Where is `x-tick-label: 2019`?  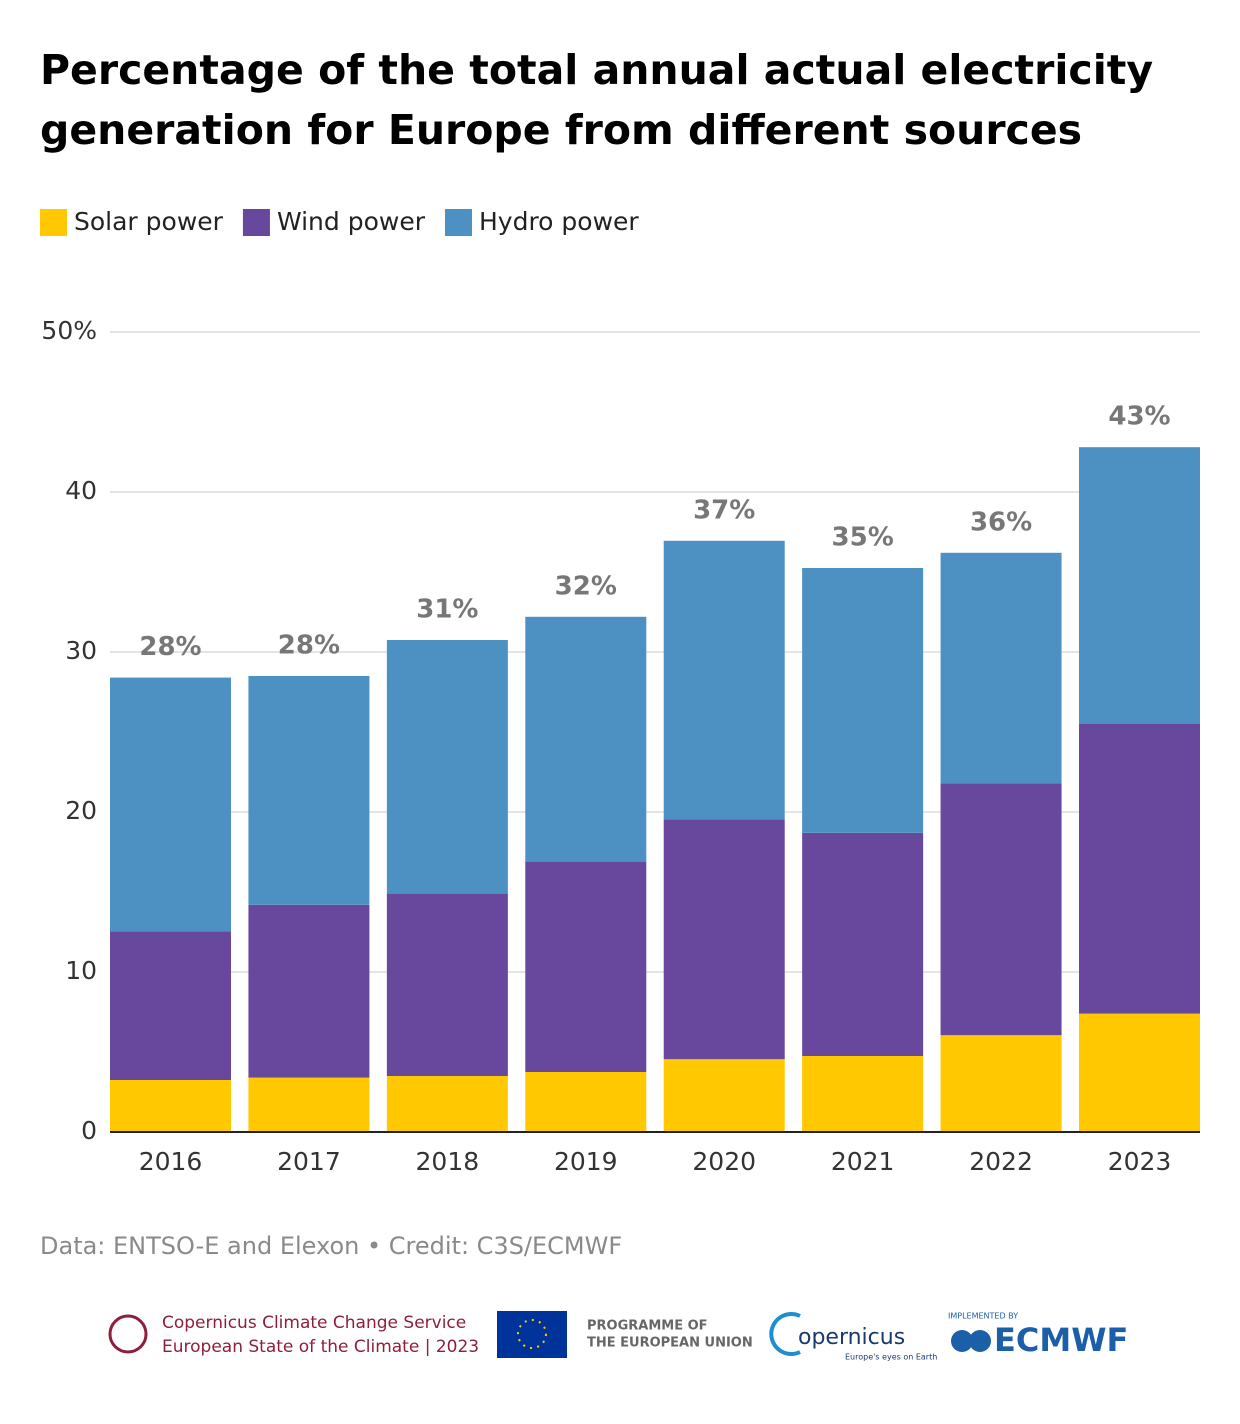 x-tick-label: 2019 is located at coordinates (586, 1161).